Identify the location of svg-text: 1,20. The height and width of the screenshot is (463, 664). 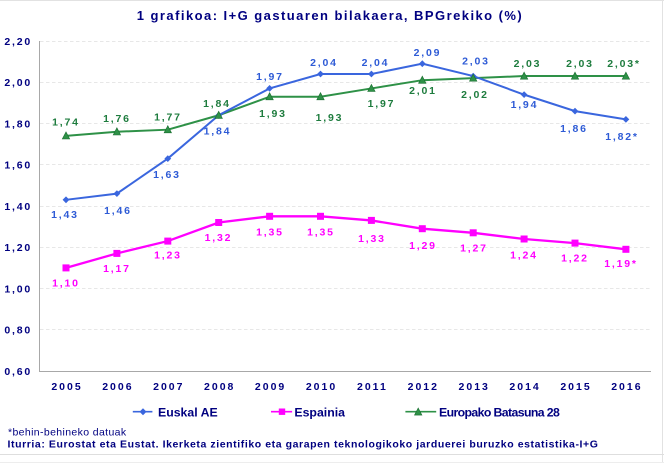
(18, 248).